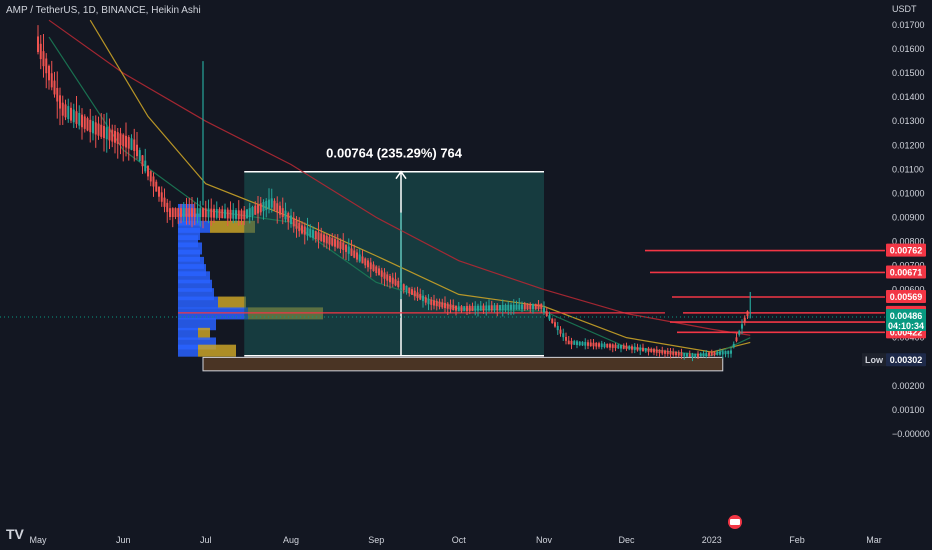 The width and height of the screenshot is (932, 550). I want to click on y-tick-label: 0.00900, so click(908, 217).